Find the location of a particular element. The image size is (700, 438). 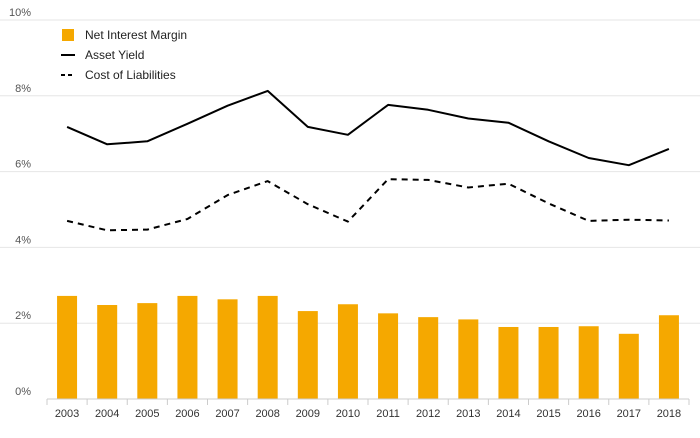

bar-2005 is located at coordinates (147, 351).